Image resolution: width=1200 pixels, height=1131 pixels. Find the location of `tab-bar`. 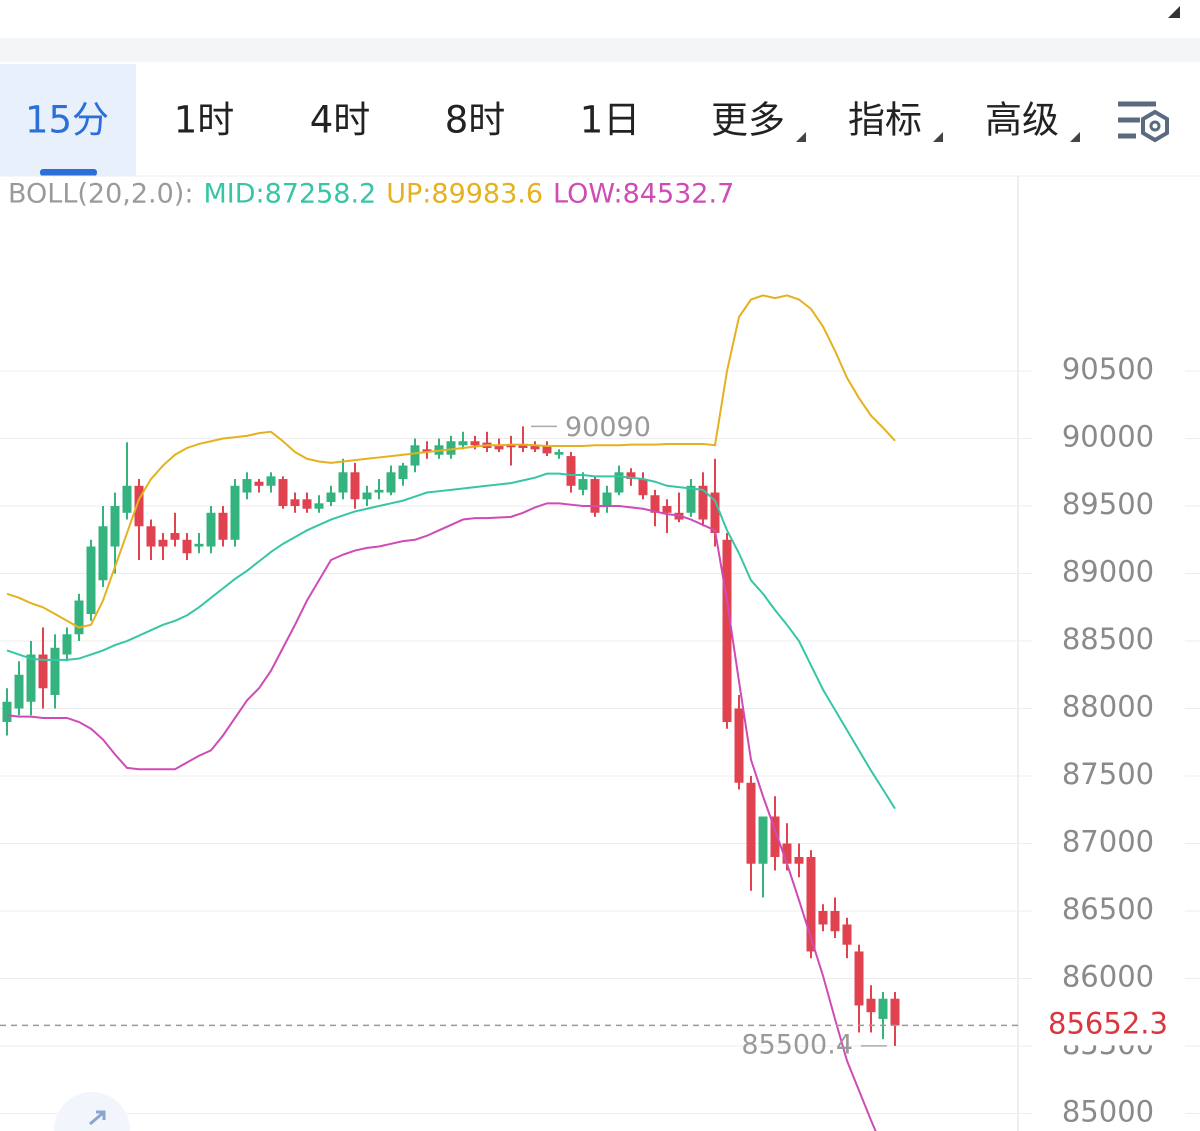

tab-bar is located at coordinates (600, 119).